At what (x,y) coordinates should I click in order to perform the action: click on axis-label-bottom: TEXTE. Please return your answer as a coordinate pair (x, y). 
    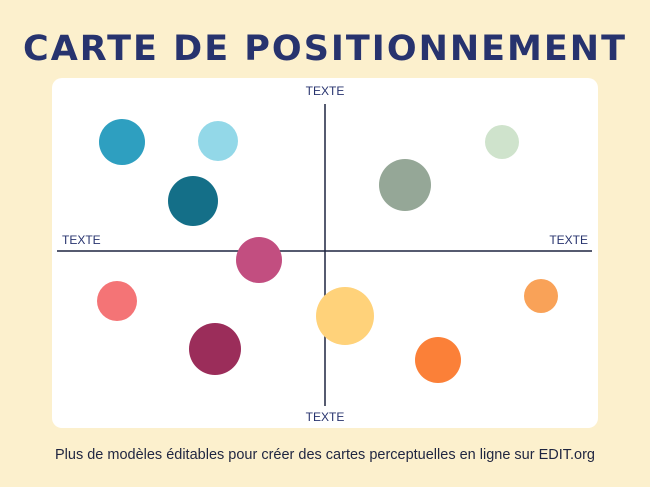
    Looking at the image, I should click on (325, 417).